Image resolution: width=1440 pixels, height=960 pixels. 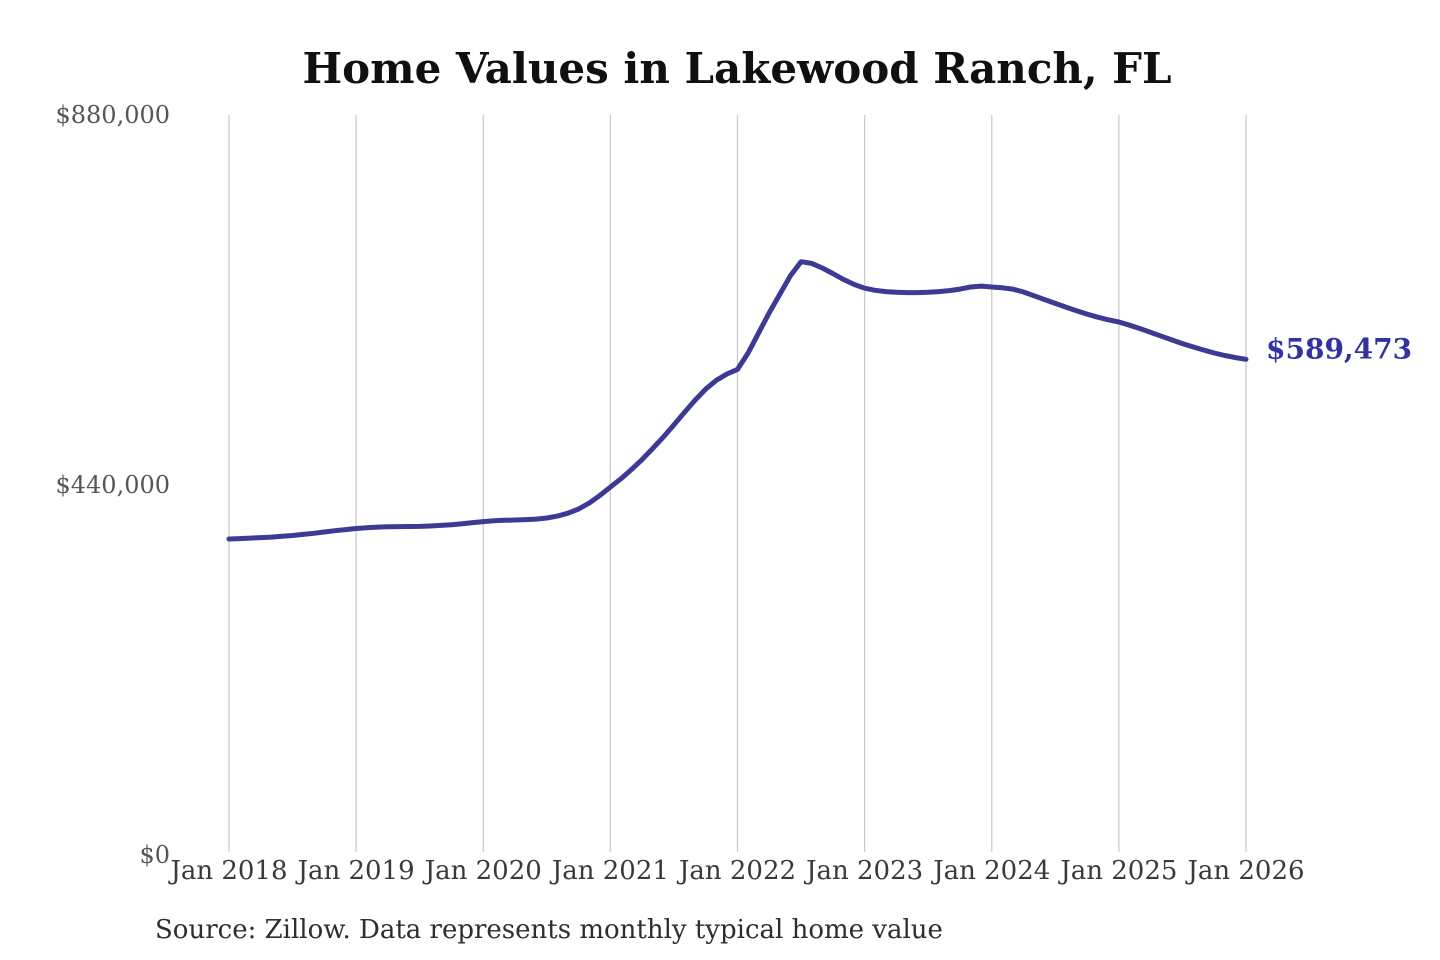 I want to click on x-tick-label: Jan 2022, so click(x=737, y=871).